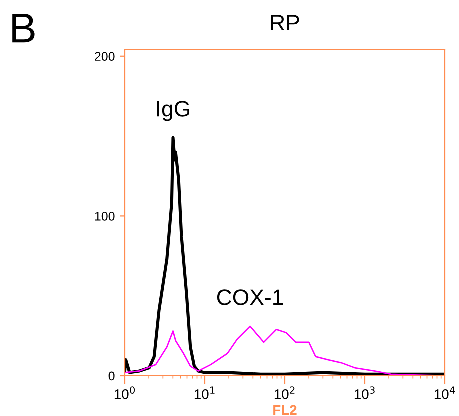 The image size is (459, 416). Describe the element at coordinates (250, 298) in the screenshot. I see `series-label: COX-1` at that location.